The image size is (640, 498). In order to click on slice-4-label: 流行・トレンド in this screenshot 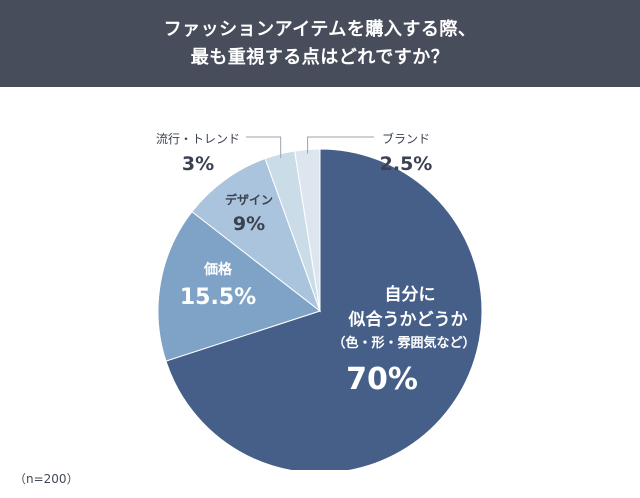, I will do `click(198, 139)`.